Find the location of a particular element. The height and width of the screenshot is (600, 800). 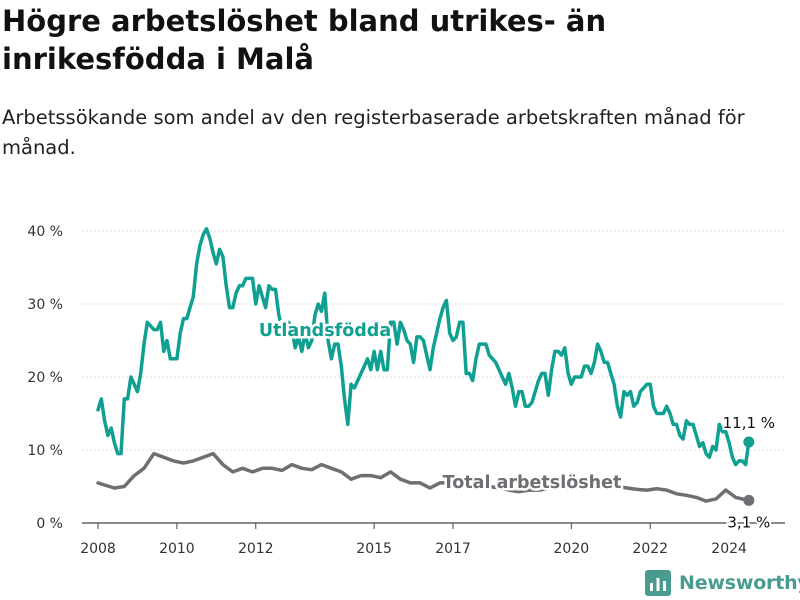

x-tick-label: 2008 is located at coordinates (98, 549).